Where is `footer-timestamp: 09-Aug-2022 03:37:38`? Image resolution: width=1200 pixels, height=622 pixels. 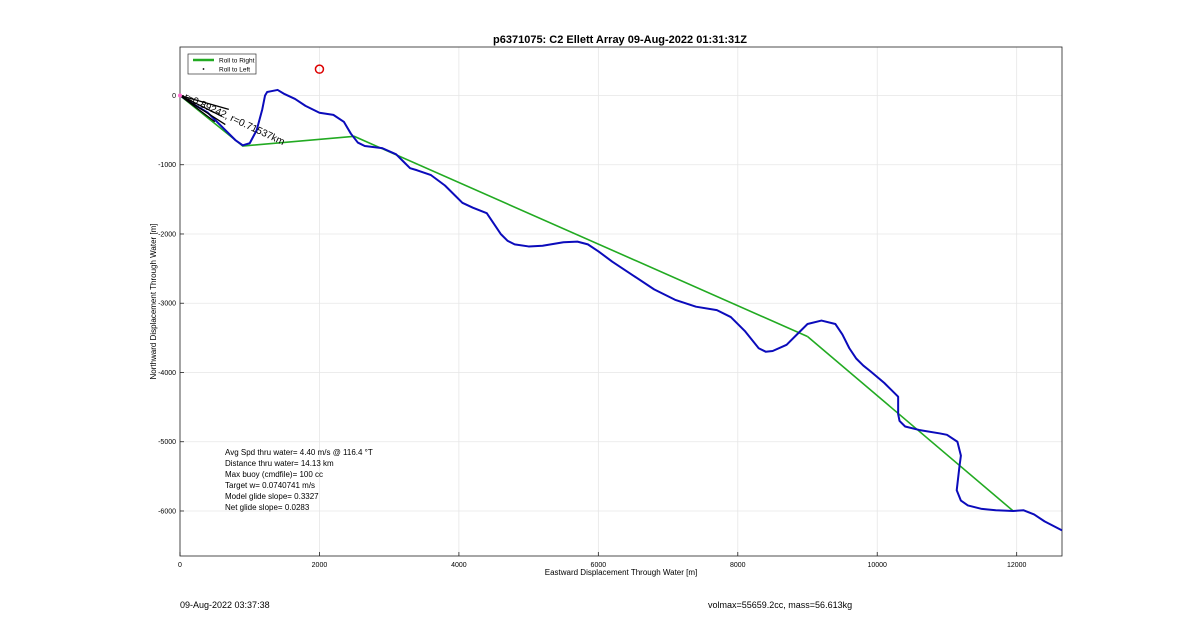 footer-timestamp: 09-Aug-2022 03:37:38 is located at coordinates (225, 605).